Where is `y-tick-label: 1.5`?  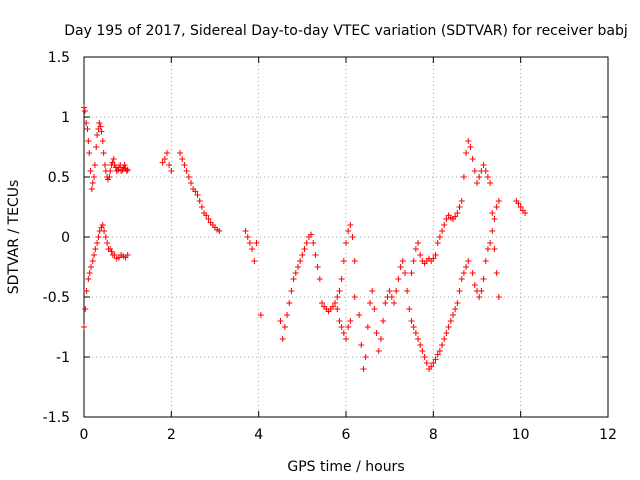 y-tick-label: 1.5 is located at coordinates (59, 58).